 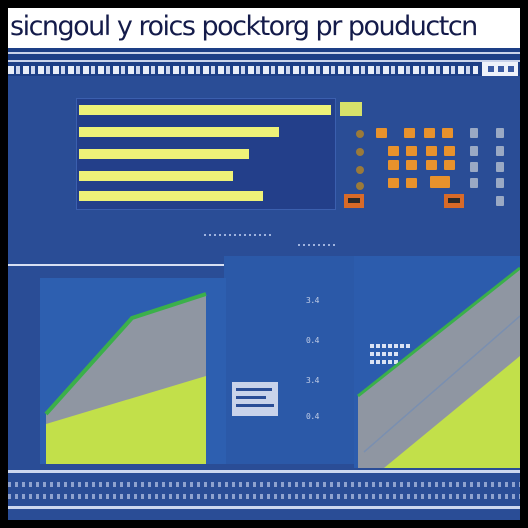 I want to click on toolbar-button, so click(x=500, y=69).